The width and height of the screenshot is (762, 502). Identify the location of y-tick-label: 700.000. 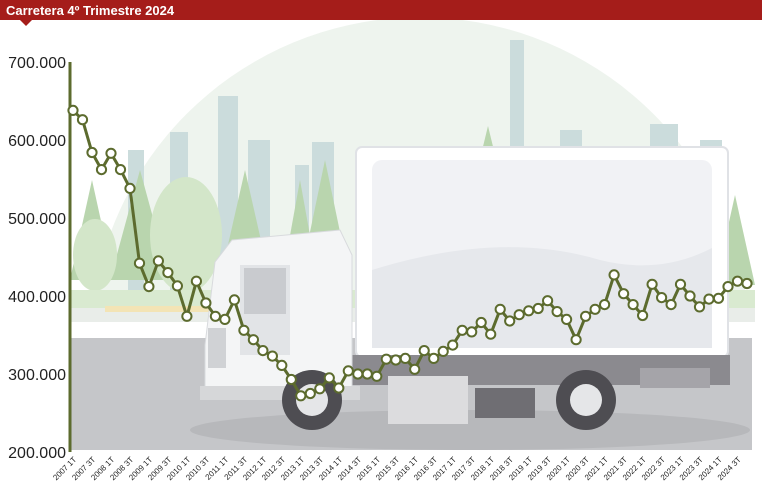
(37, 63).